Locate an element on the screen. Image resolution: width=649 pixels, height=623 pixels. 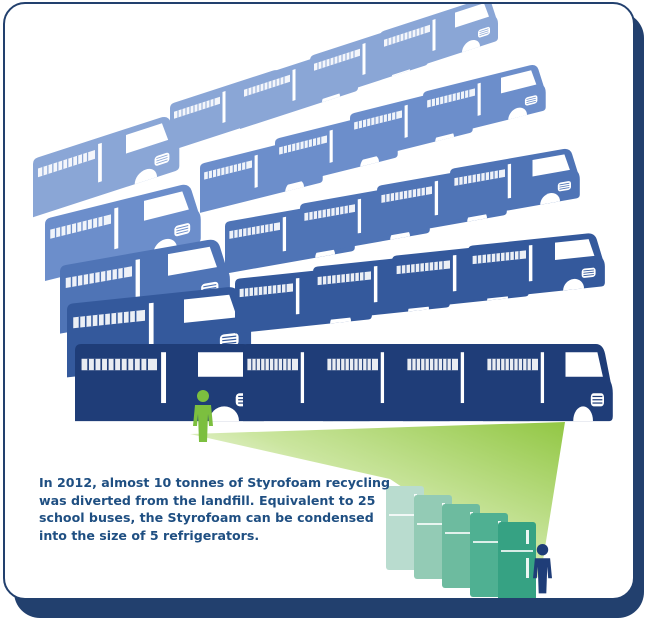
condensing-beam is located at coordinates (377, 500).